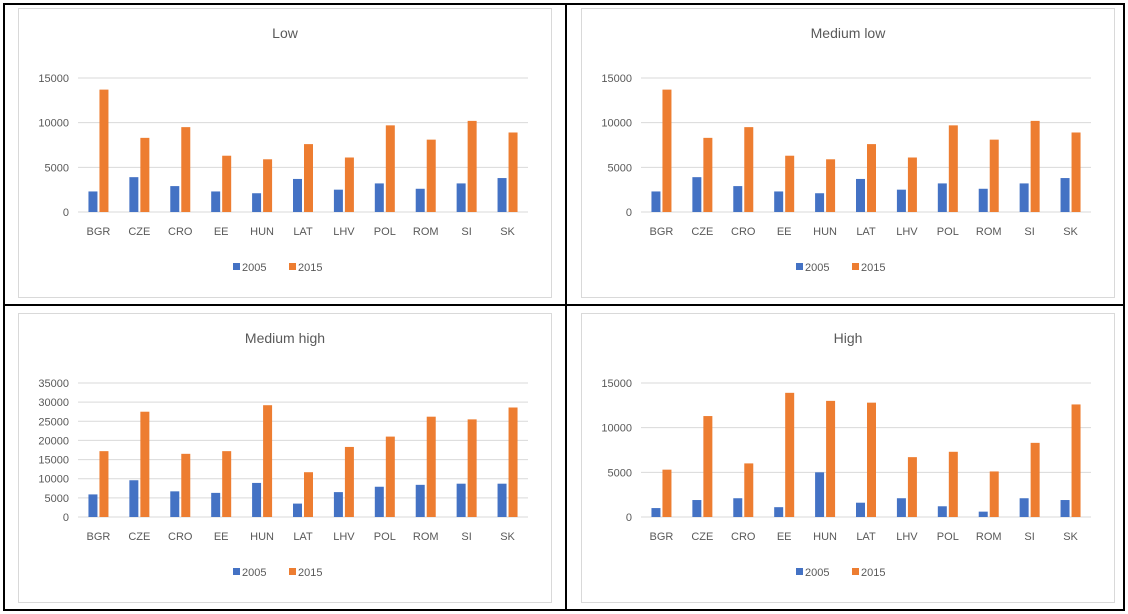 This screenshot has width=1128, height=614. What do you see at coordinates (221, 232) in the screenshot?
I see `x-tick-label: EE` at bounding box center [221, 232].